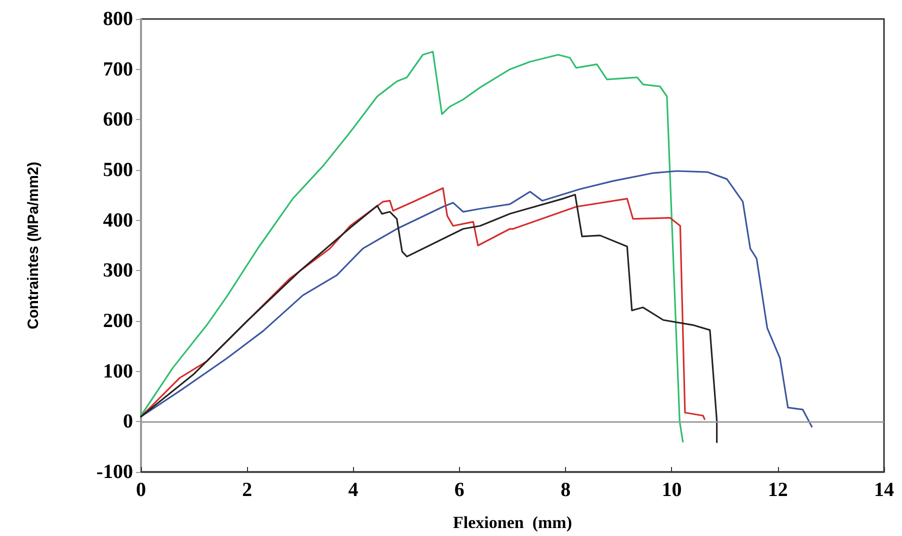 Image resolution: width=902 pixels, height=536 pixels. I want to click on y-tick-label: 700, so click(118, 69).